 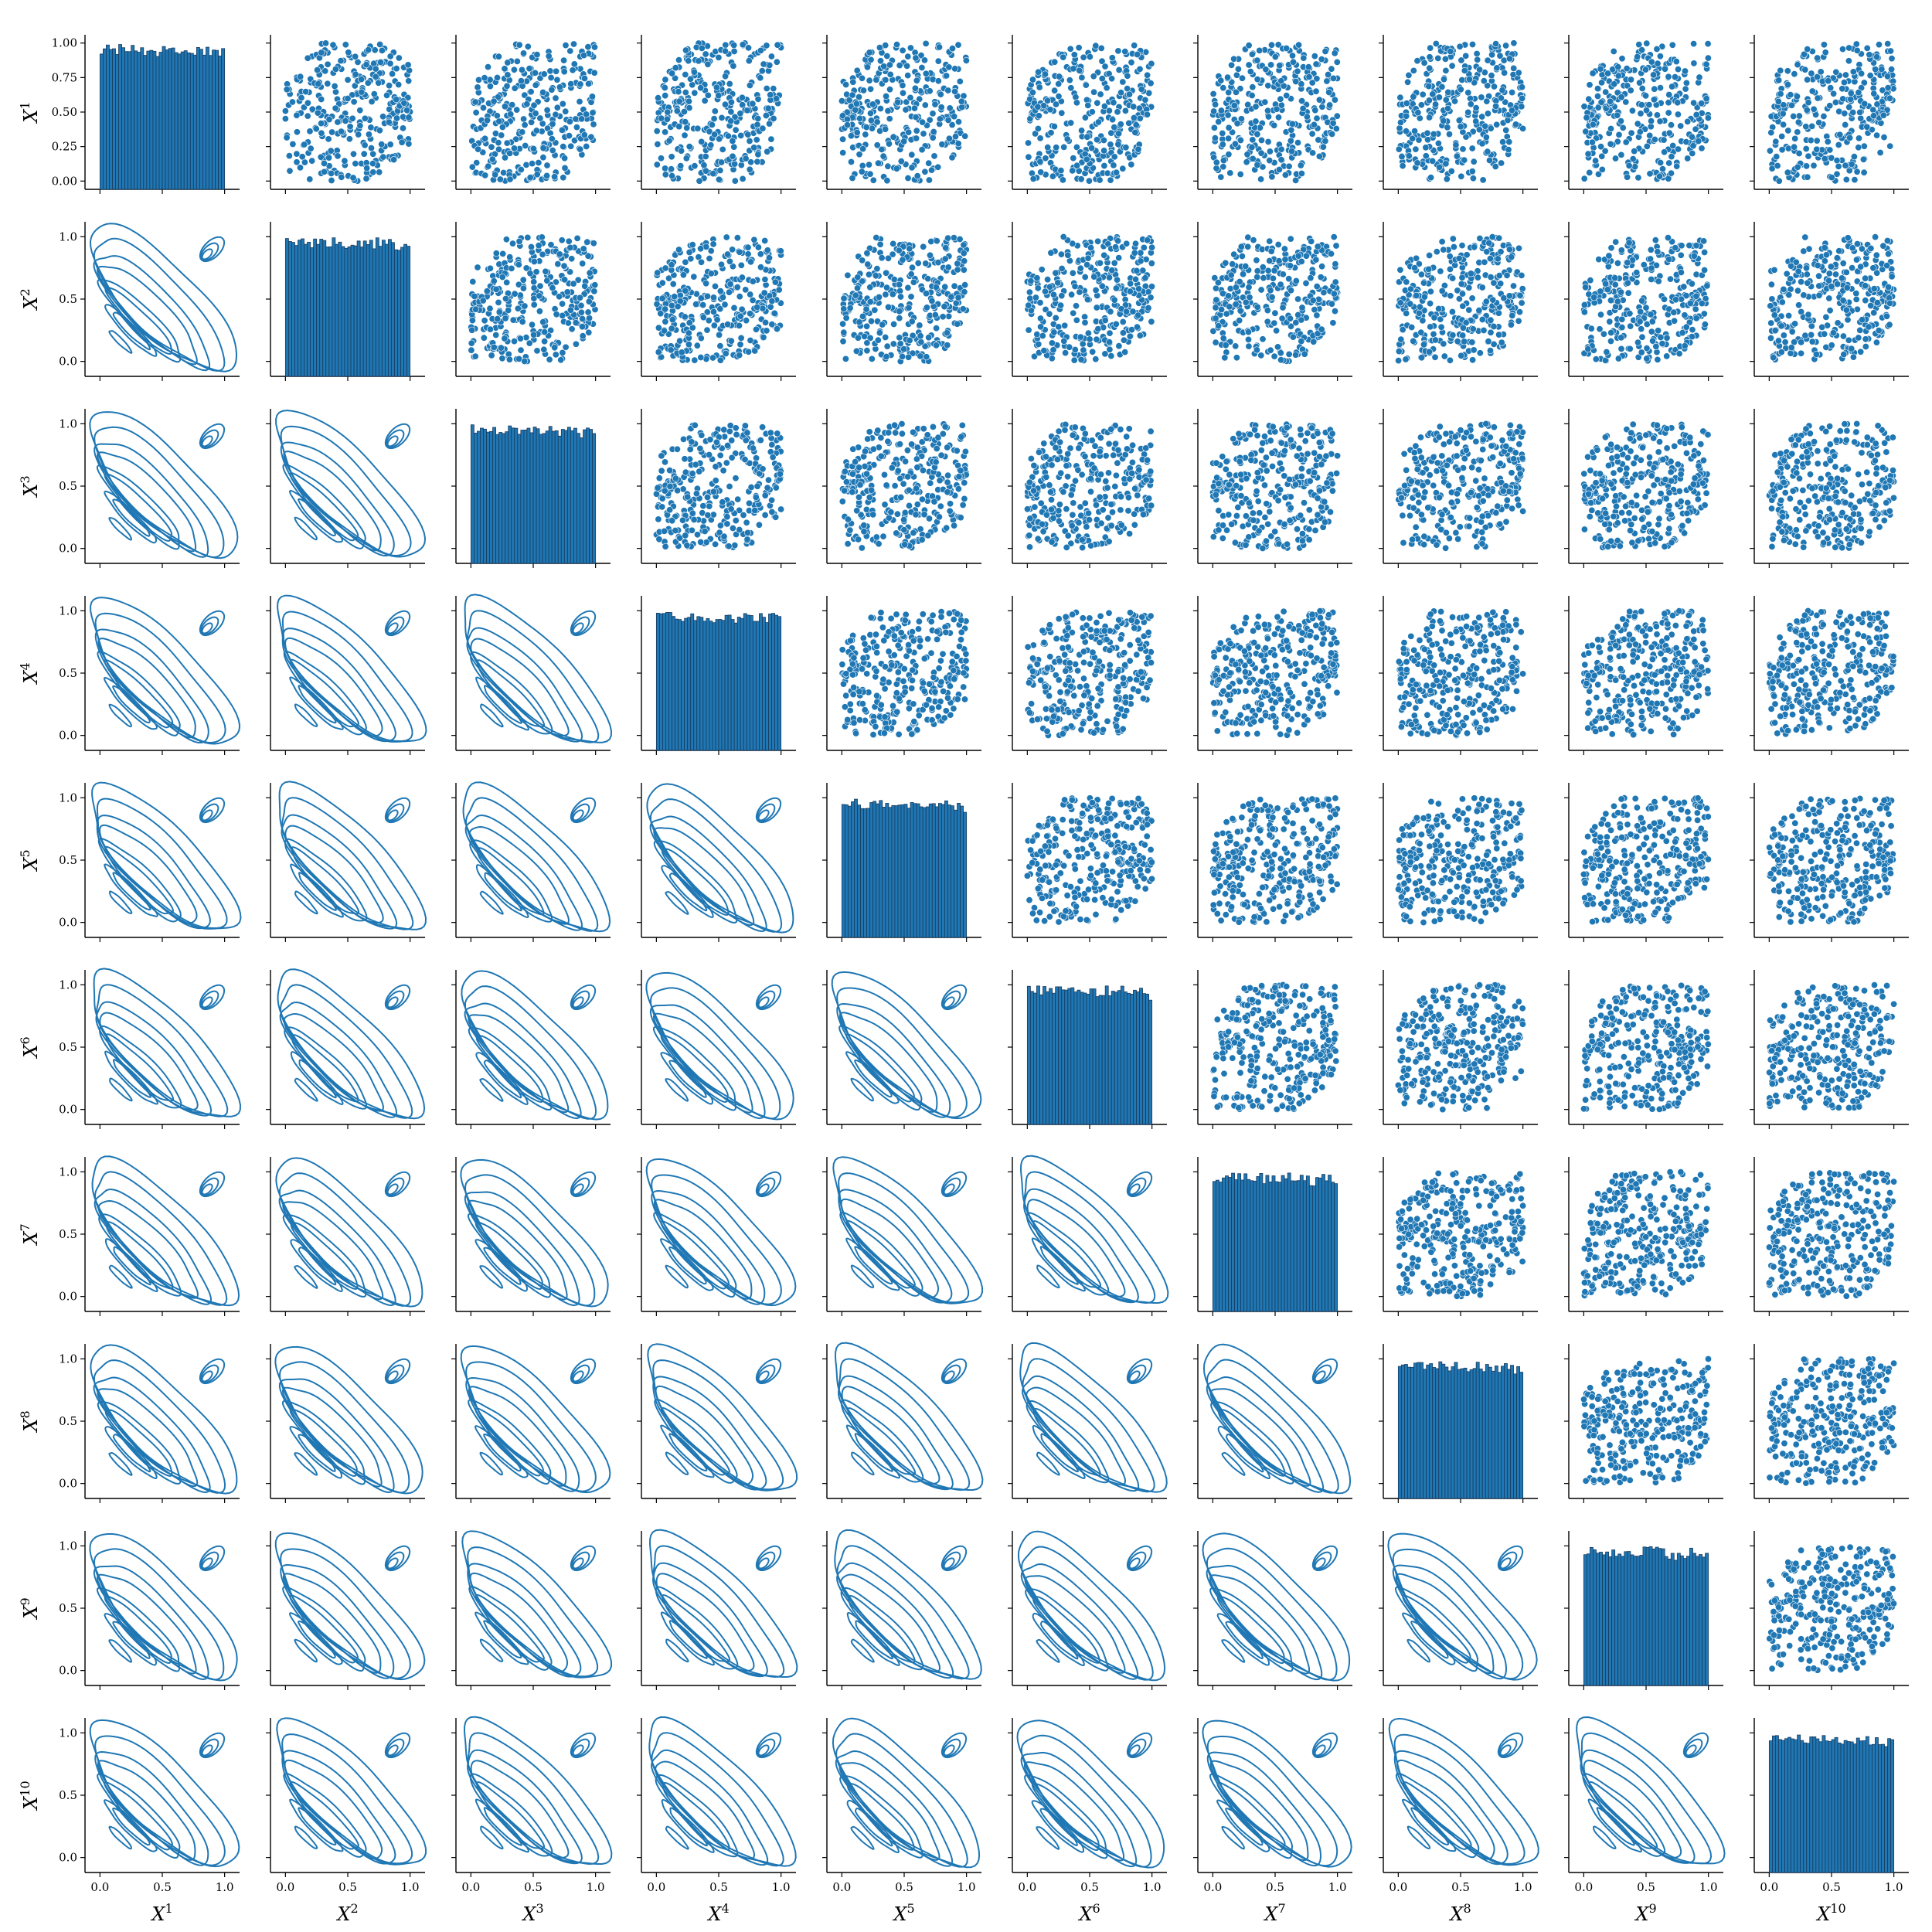 What do you see at coordinates (719, 298) in the screenshot?
I see `scatter-points` at bounding box center [719, 298].